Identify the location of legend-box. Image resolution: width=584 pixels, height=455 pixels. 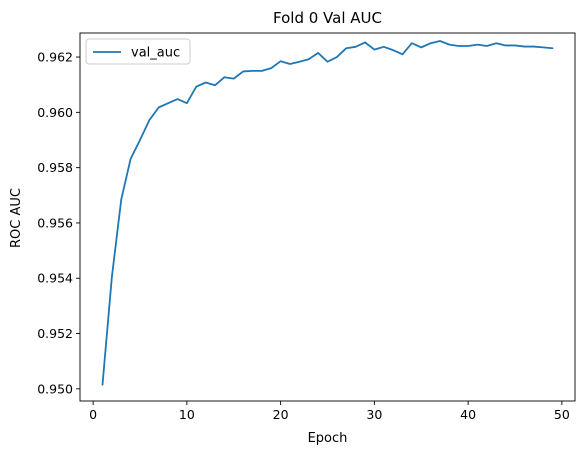
(138, 51).